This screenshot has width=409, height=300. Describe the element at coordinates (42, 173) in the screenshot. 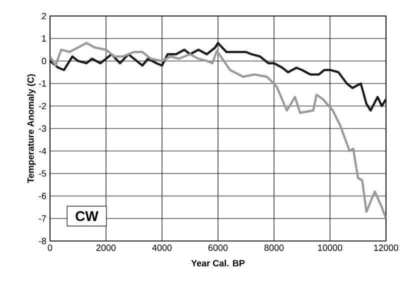

I see `y-tick-label: -5` at that location.